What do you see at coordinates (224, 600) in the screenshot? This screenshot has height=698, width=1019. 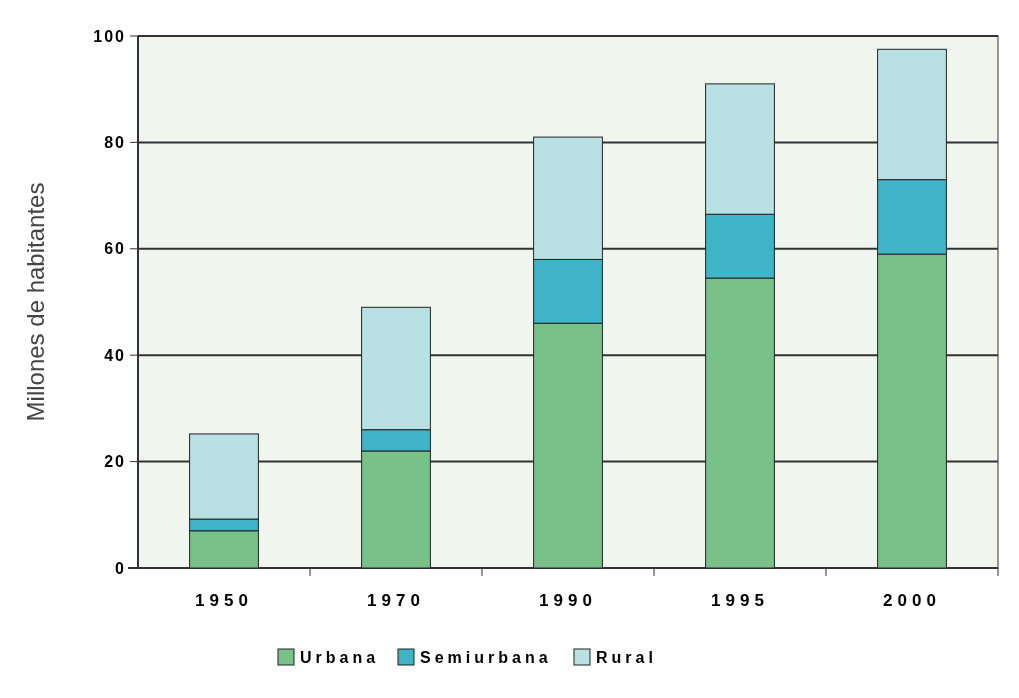 I see `x-tick-label: 1950` at bounding box center [224, 600].